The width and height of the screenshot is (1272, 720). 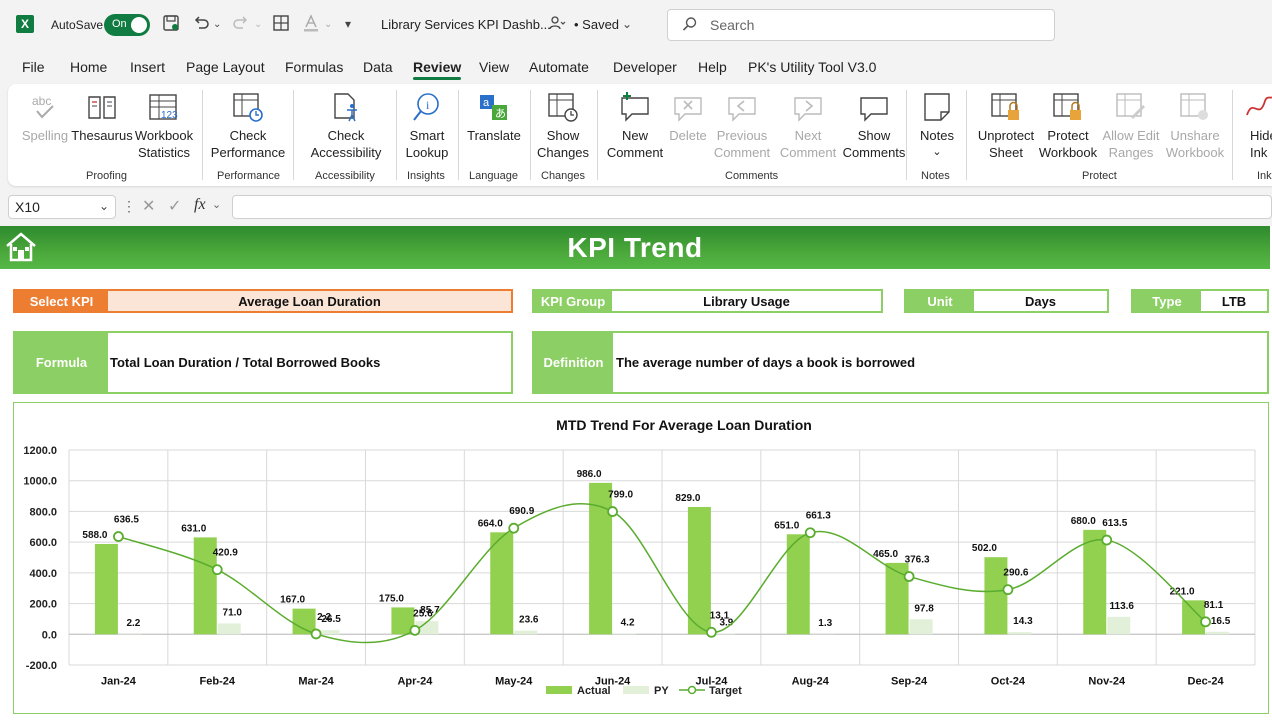 I want to click on py-bar, so click(x=921, y=627).